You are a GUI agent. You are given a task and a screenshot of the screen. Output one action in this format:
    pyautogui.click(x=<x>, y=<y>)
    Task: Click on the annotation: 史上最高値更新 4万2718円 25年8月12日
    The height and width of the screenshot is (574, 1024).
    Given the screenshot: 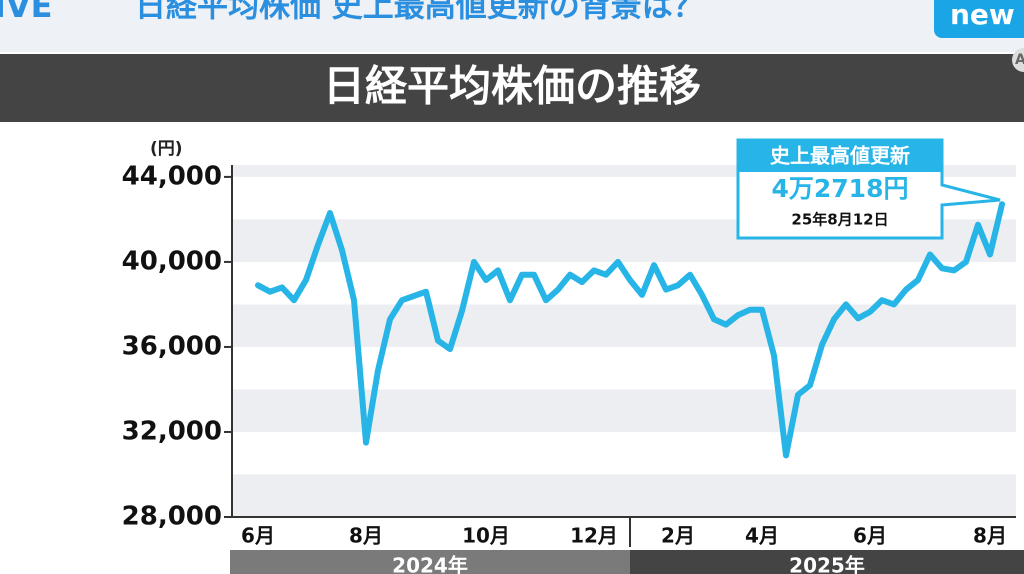 What is the action you would take?
    pyautogui.click(x=868, y=189)
    